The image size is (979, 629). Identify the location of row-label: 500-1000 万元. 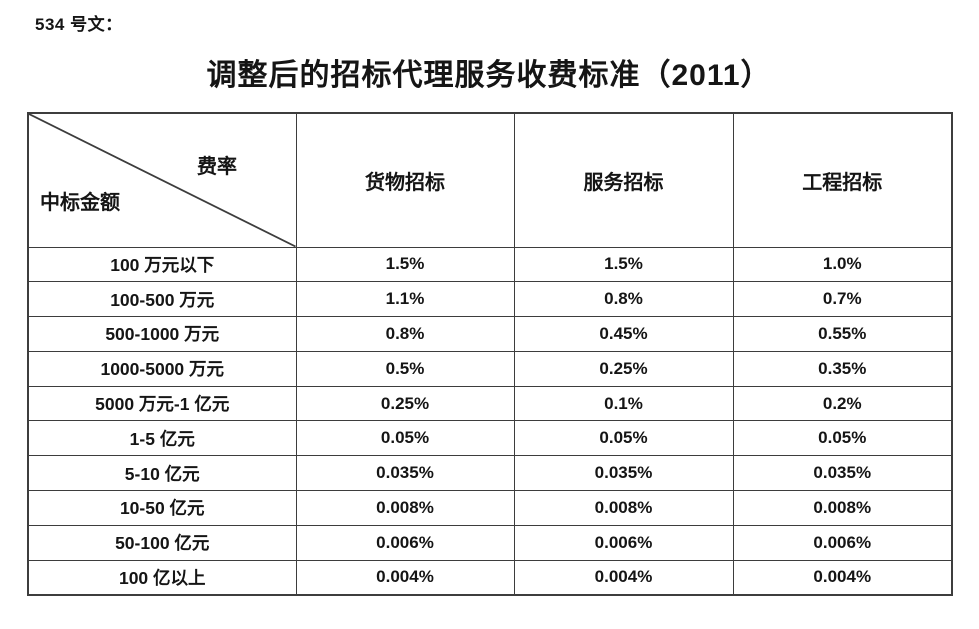
(162, 334).